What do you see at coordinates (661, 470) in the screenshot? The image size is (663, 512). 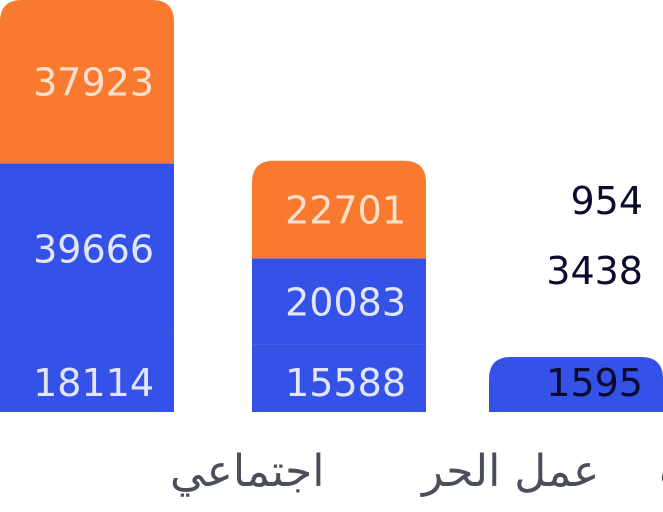 I see `category-label-2: منشآت` at bounding box center [661, 470].